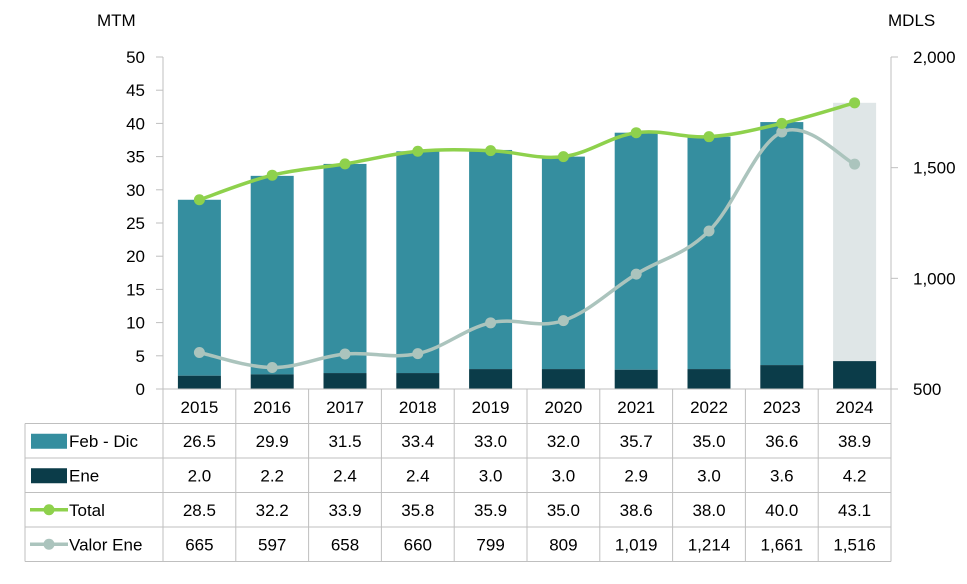 Image resolution: width=967 pixels, height=584 pixels. What do you see at coordinates (135, 90) in the screenshot?
I see `left-tick-label: 45` at bounding box center [135, 90].